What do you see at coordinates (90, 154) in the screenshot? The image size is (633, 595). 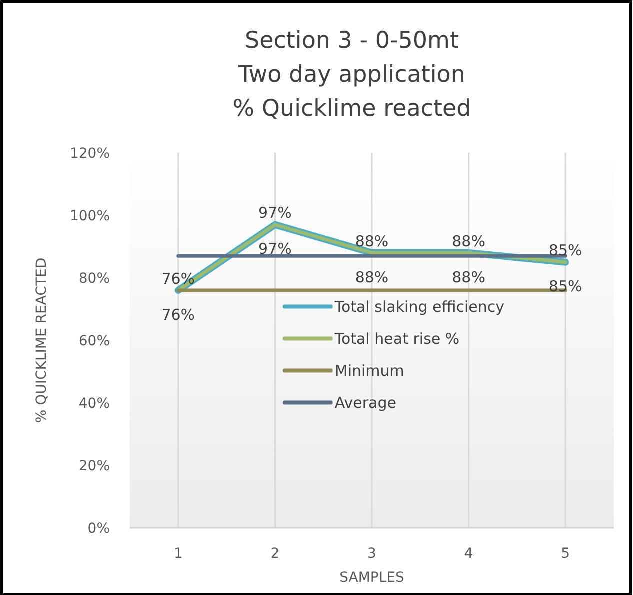 I see `y-tick-label: 120%` at bounding box center [90, 154].